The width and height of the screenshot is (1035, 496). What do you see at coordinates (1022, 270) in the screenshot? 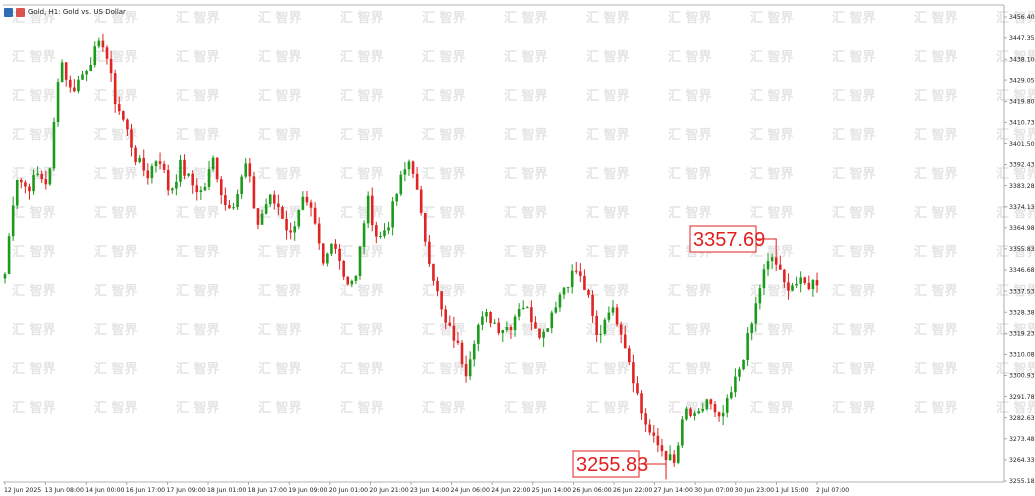
I see `price-tick-label: 3346.68` at bounding box center [1022, 270].